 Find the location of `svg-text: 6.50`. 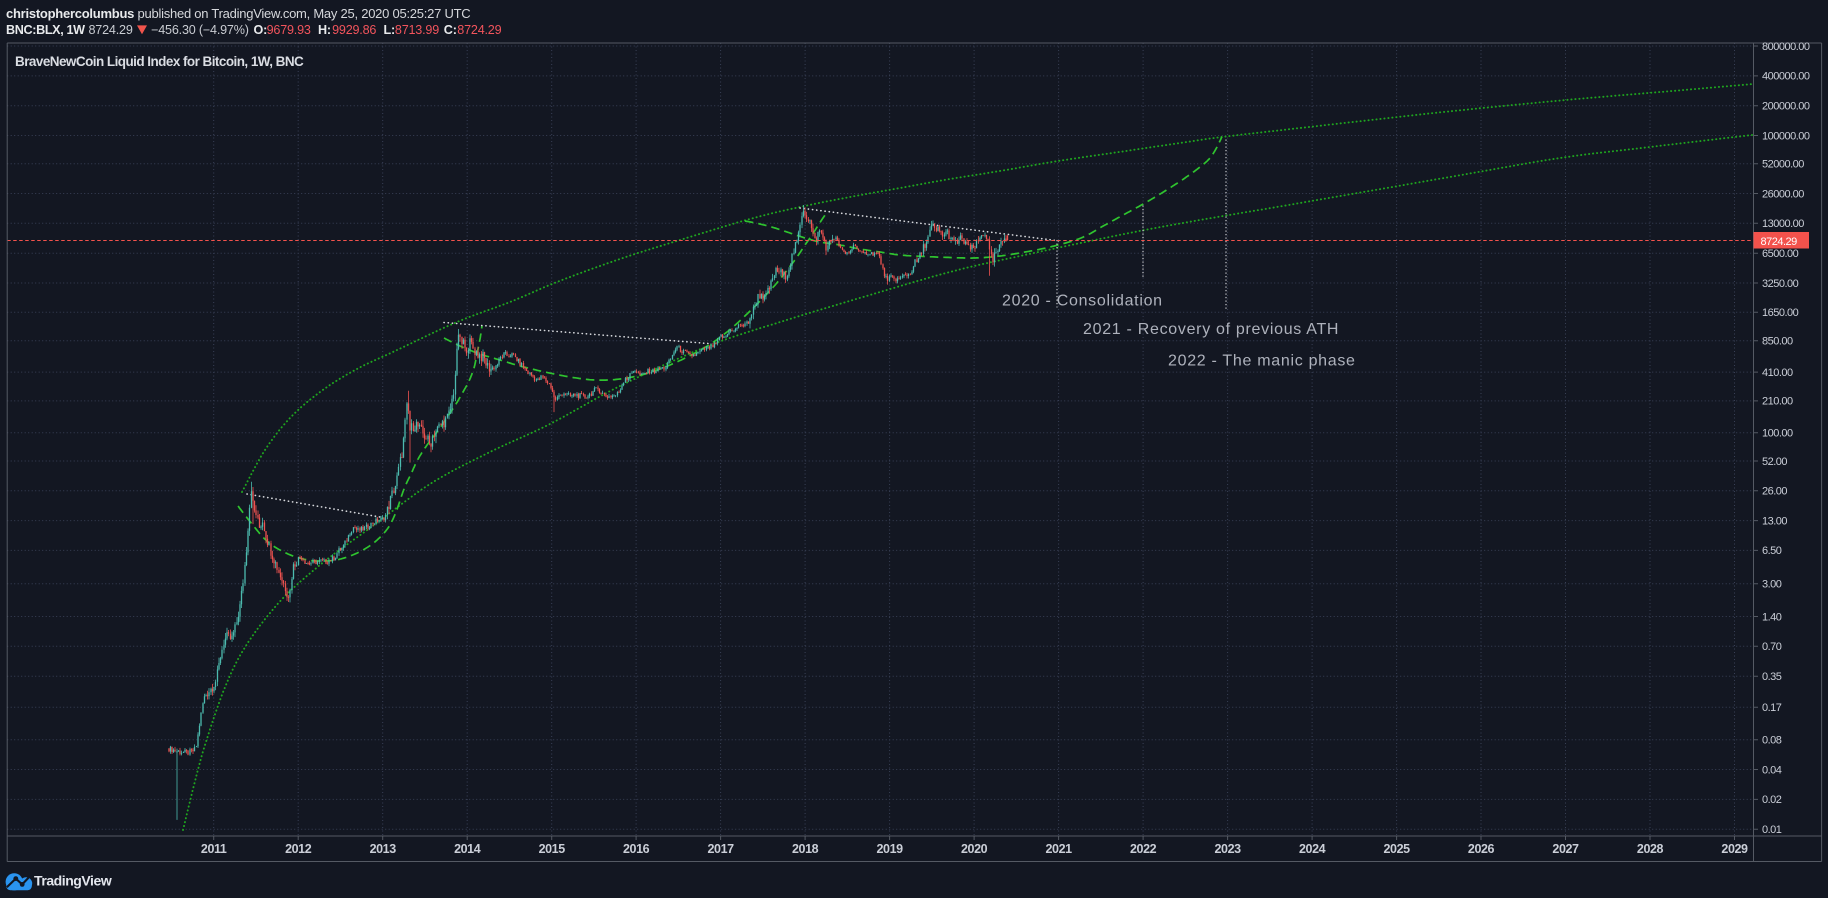

svg-text: 6.50 is located at coordinates (1772, 551).